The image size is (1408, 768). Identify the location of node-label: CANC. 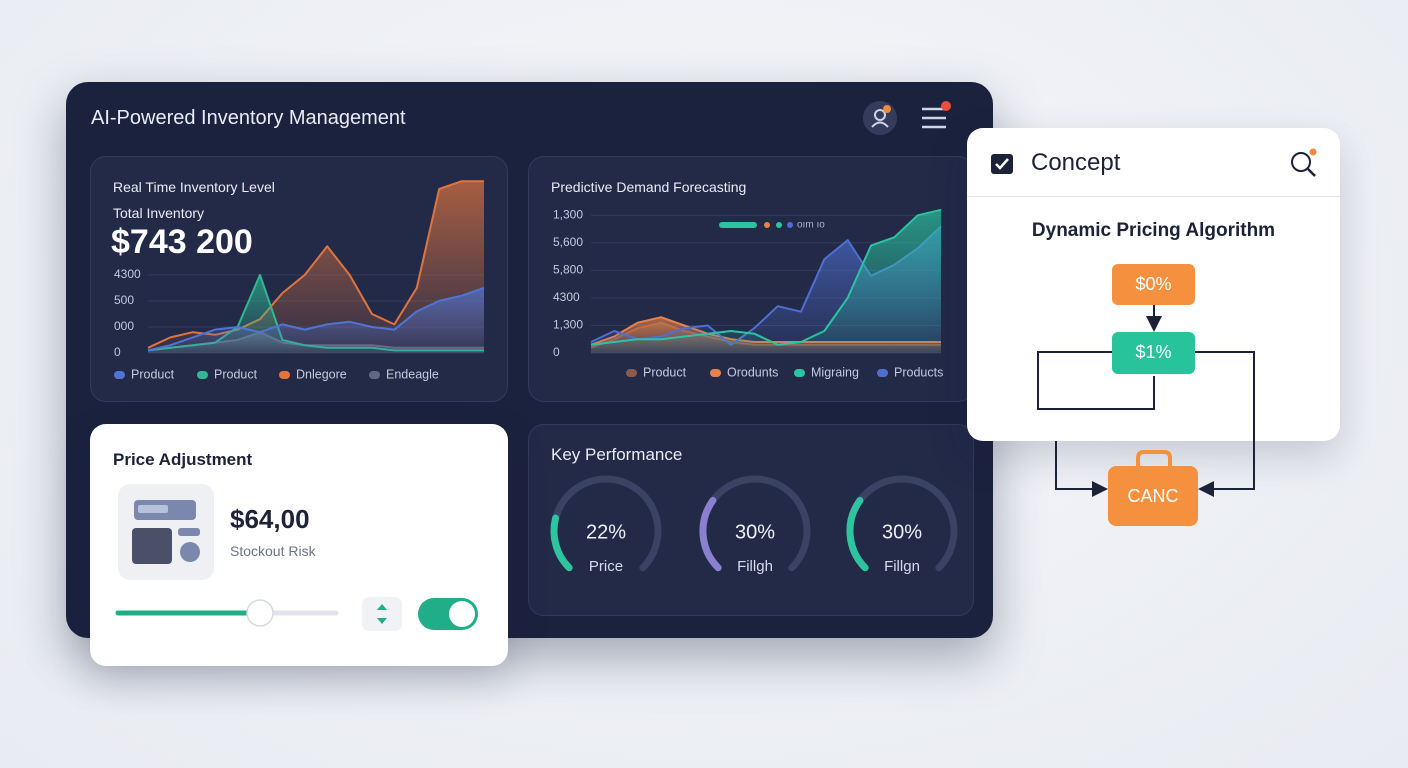
(1152, 496).